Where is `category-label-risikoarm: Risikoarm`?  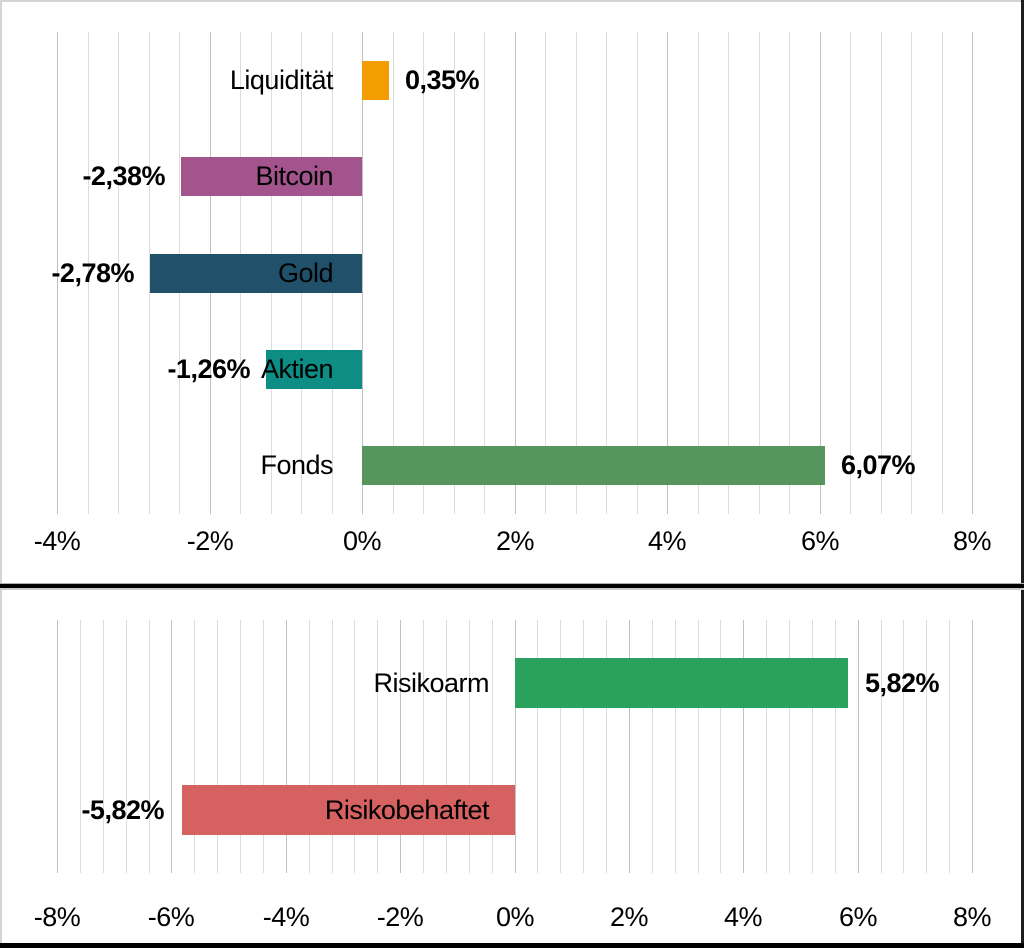 category-label-risikoarm: Risikoarm is located at coordinates (431, 683).